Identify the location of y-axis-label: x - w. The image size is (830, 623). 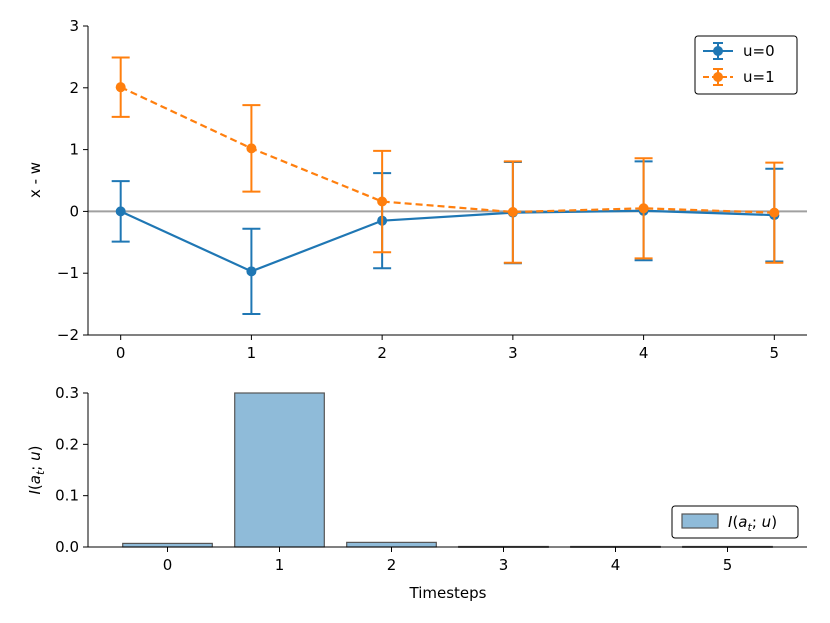
(35, 180).